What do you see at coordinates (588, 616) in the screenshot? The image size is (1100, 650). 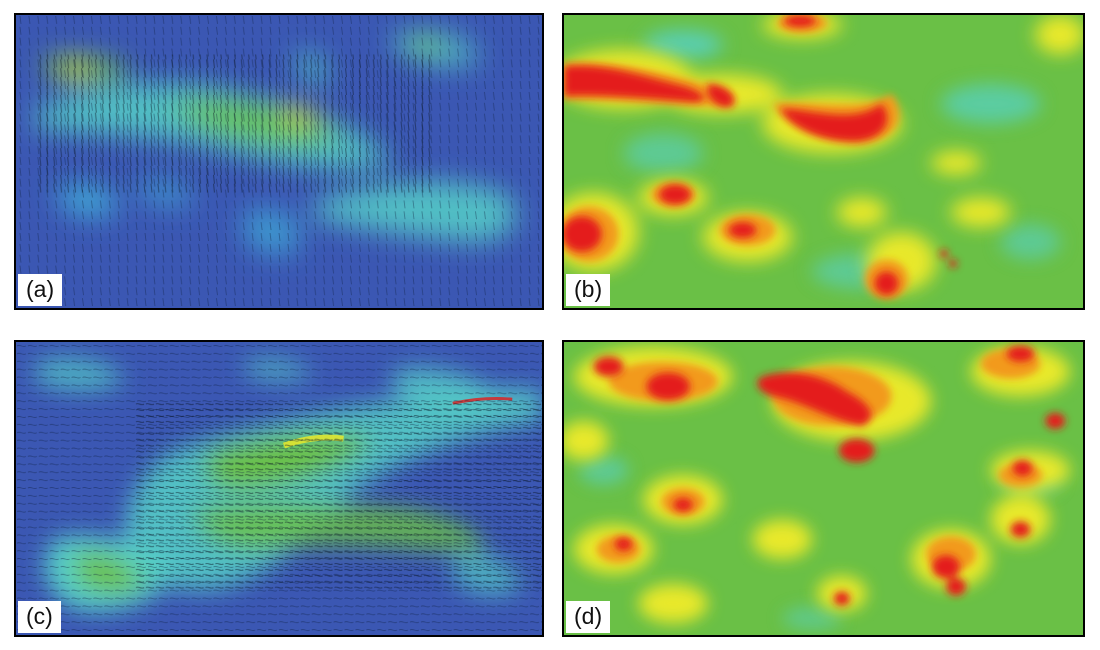 I see `panel-d-label: (d)` at bounding box center [588, 616].